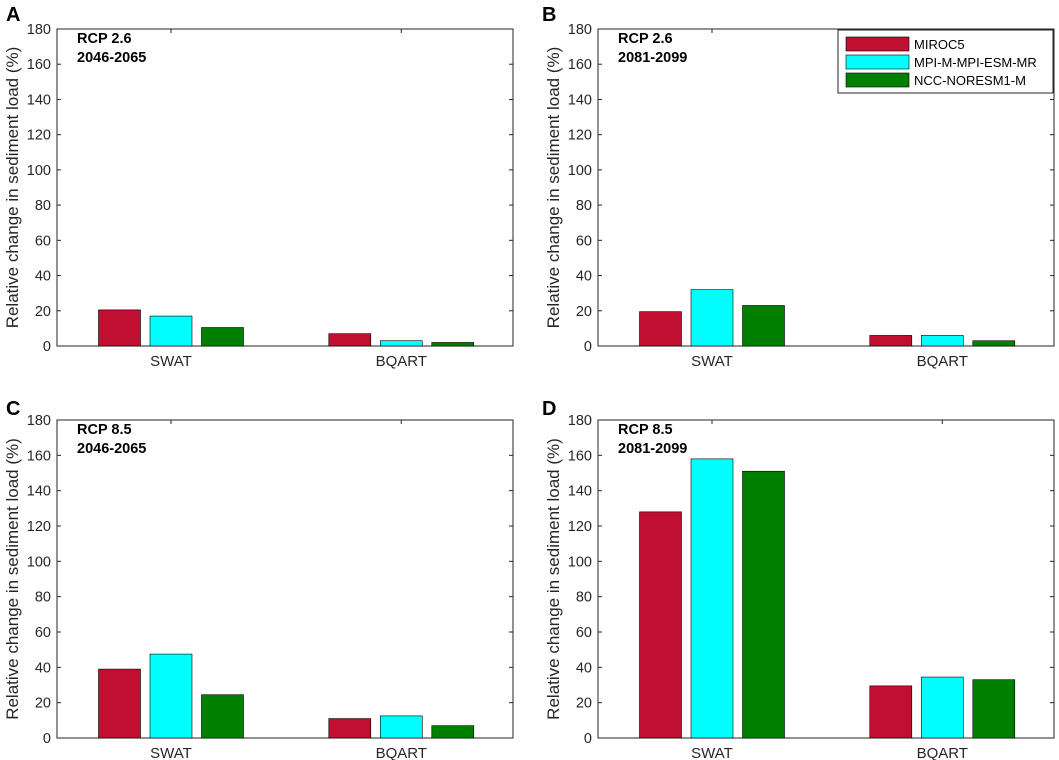 This screenshot has height=760, width=1059. What do you see at coordinates (119, 328) in the screenshot?
I see `panel-a-bar-swat-miroc5` at bounding box center [119, 328].